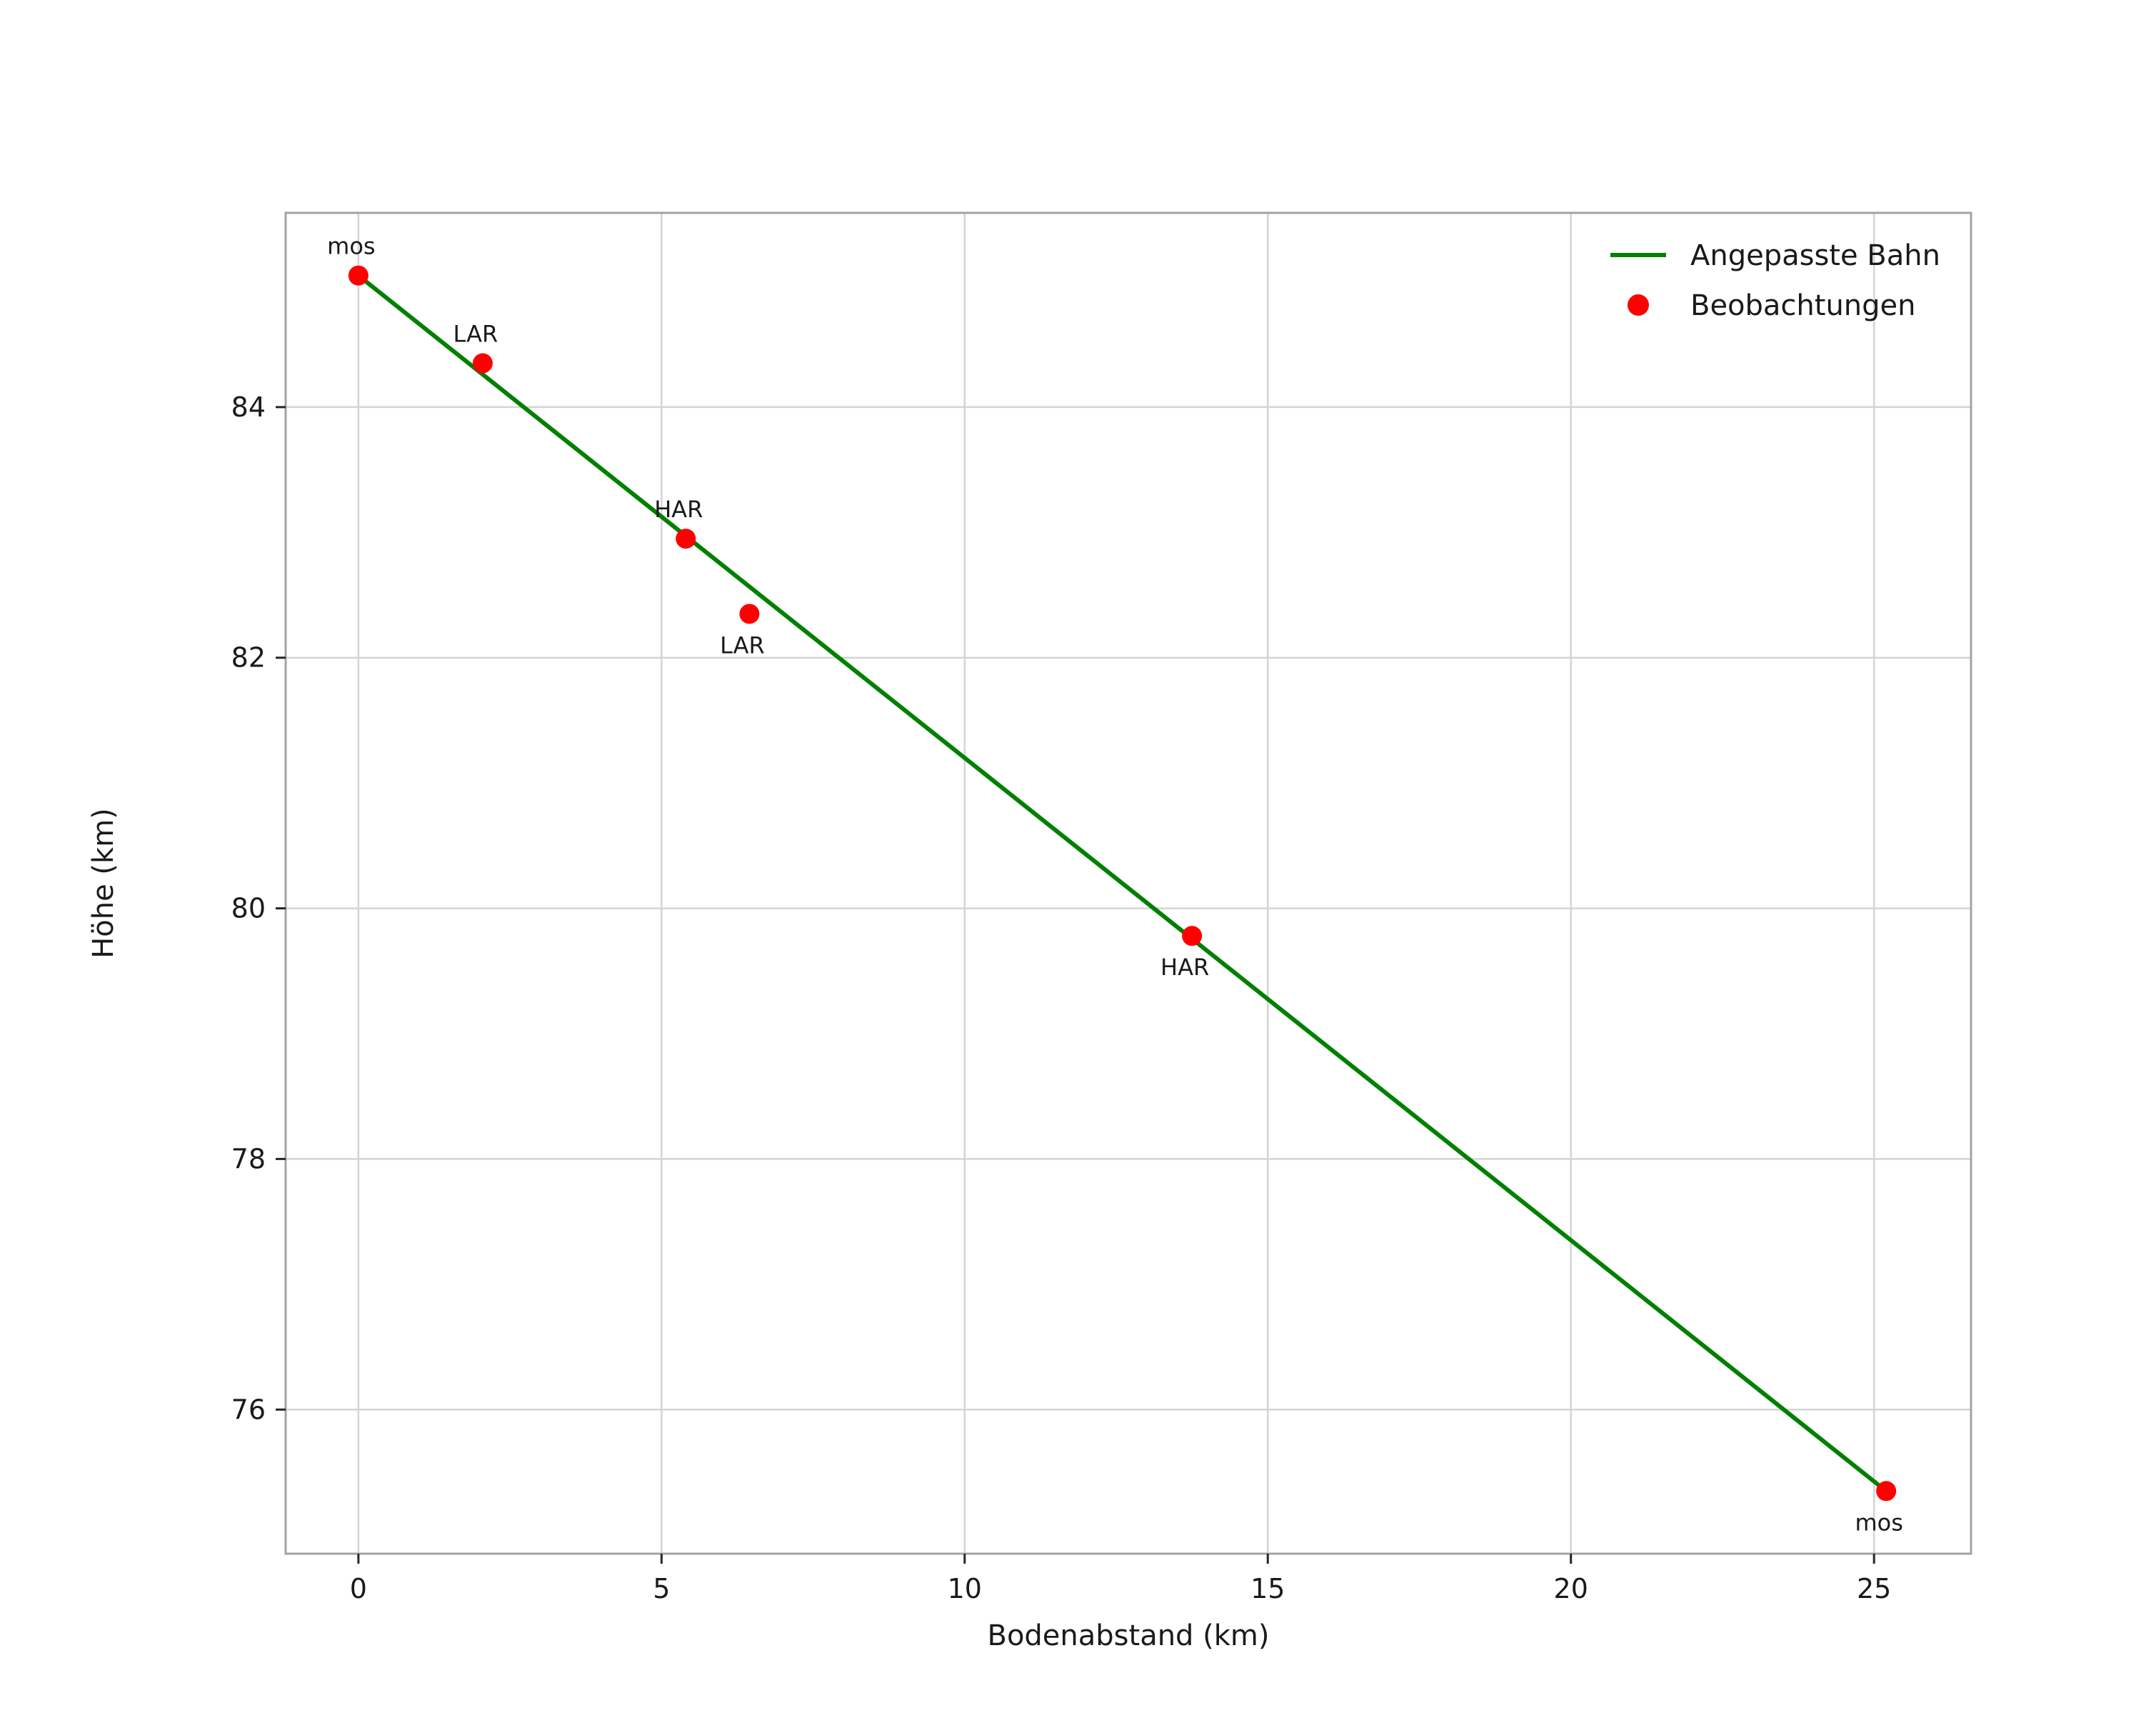 Image resolution: width=2156 pixels, height=1728 pixels. Describe the element at coordinates (249, 658) in the screenshot. I see `y-tick-label: 82` at that location.